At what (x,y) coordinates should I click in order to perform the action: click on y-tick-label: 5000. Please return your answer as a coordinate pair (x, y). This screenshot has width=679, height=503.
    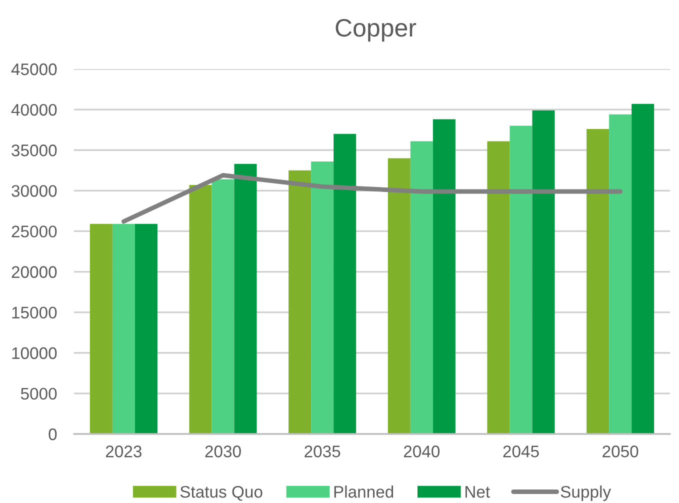
    Looking at the image, I should click on (38, 394).